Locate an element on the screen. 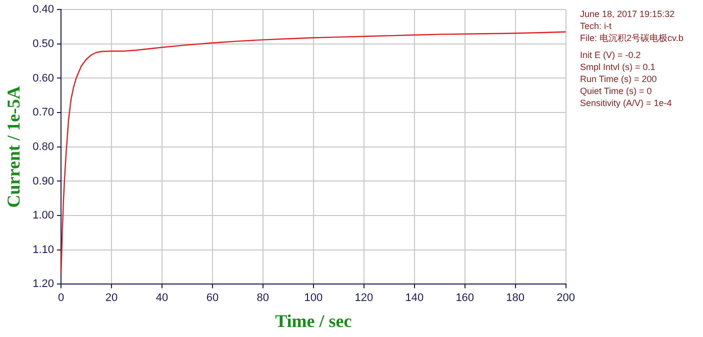  x-tick-label: 80 is located at coordinates (263, 298).